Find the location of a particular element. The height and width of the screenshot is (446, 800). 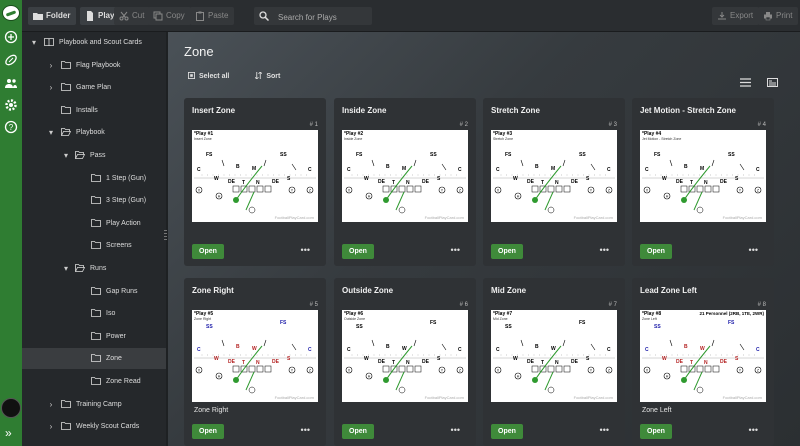

paste-button: Paste is located at coordinates (212, 16).